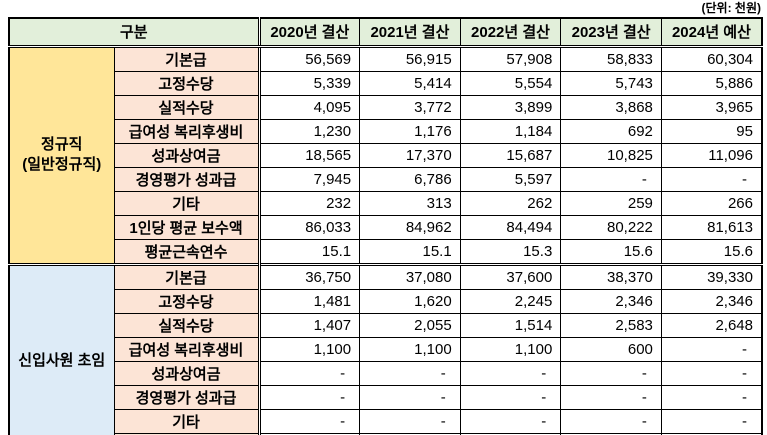  What do you see at coordinates (510, 32) in the screenshot?
I see `column-header-2022: 2022년 결산` at bounding box center [510, 32].